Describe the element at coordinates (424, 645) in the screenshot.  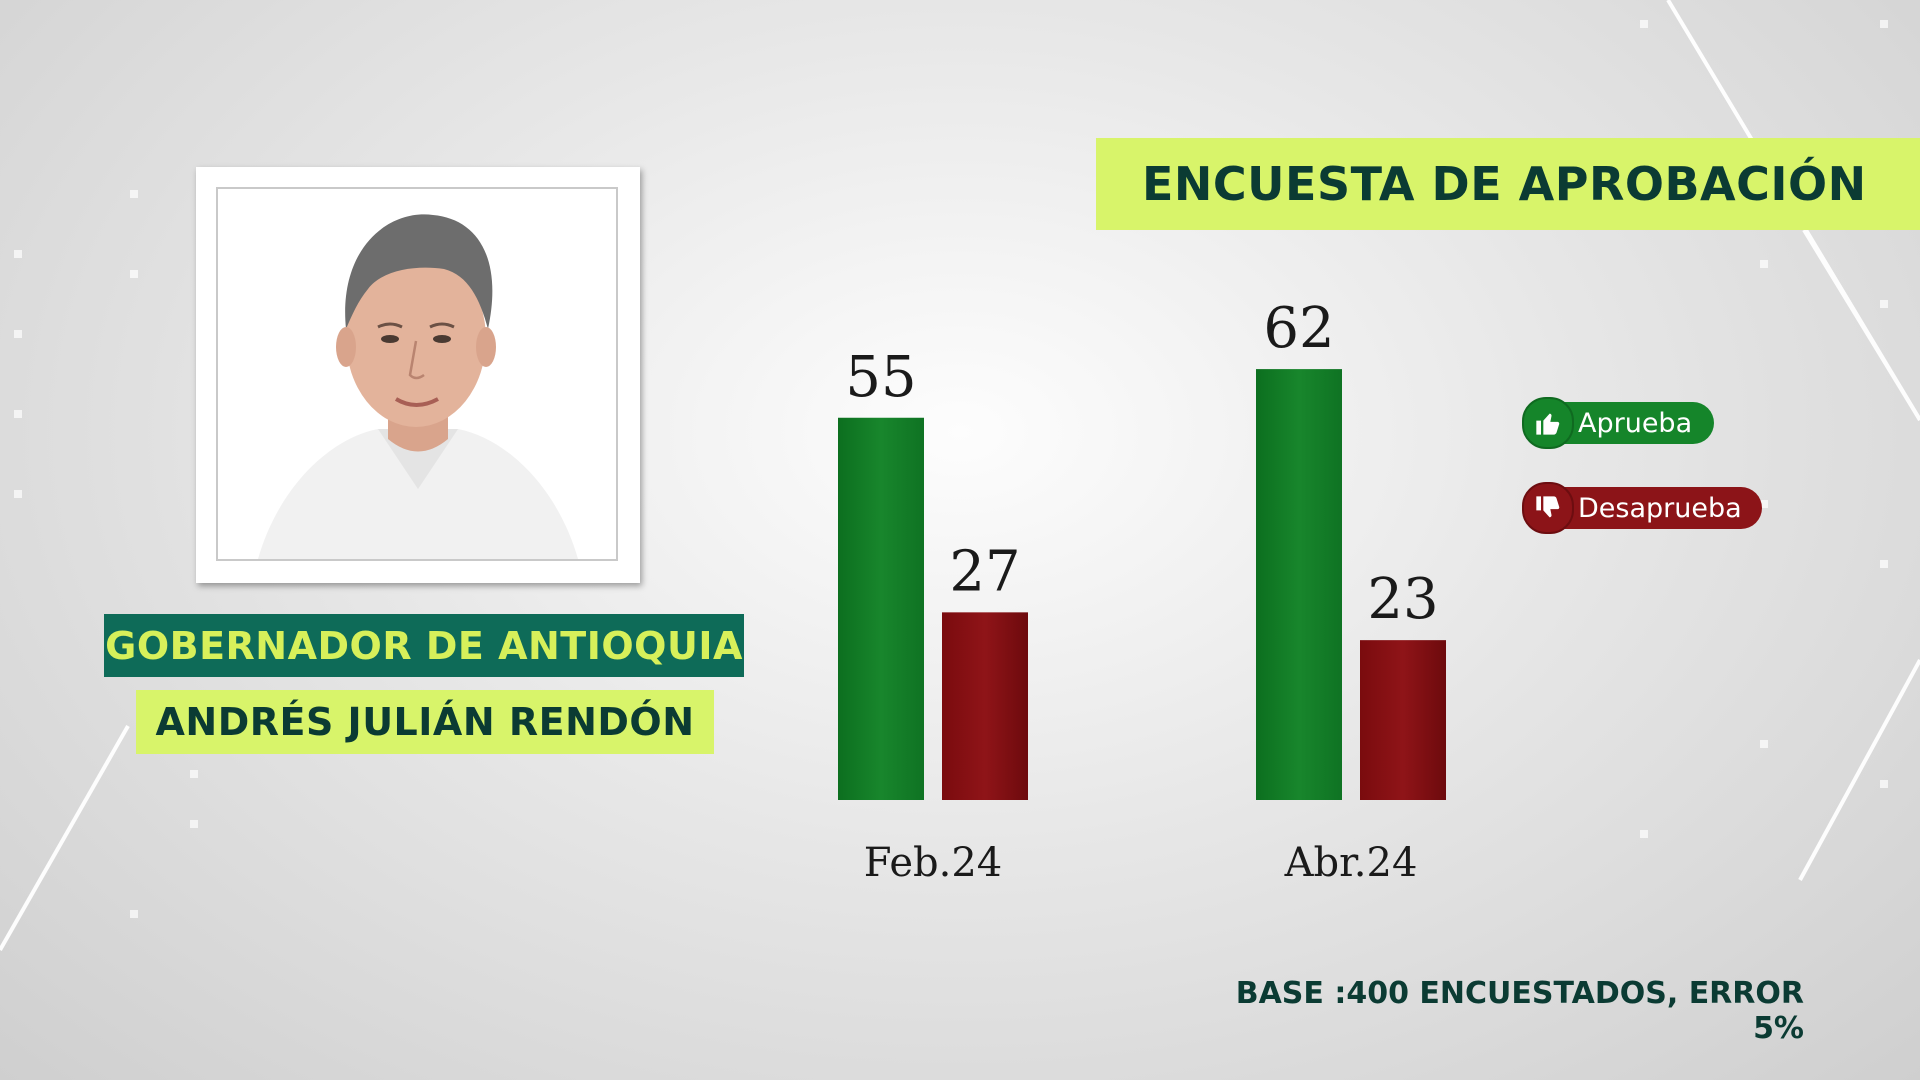
I see `role-banner: GOBERNADOR DE ANTIOQUIA` at that location.